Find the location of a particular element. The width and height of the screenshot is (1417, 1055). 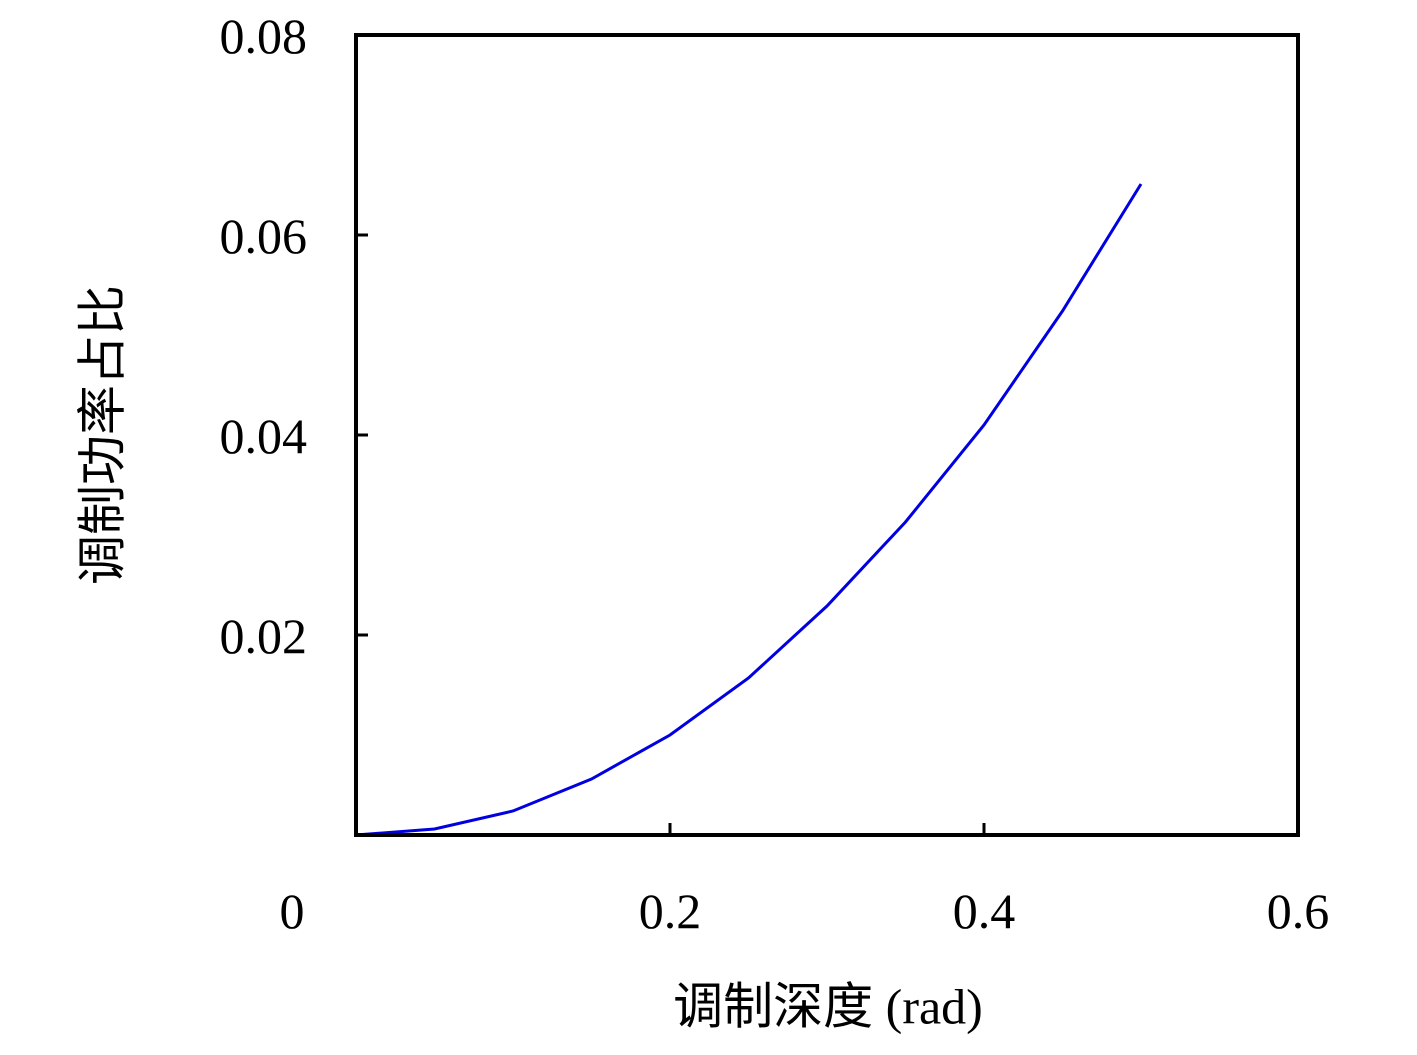

x-tick-label: 0.4 is located at coordinates (984, 911).